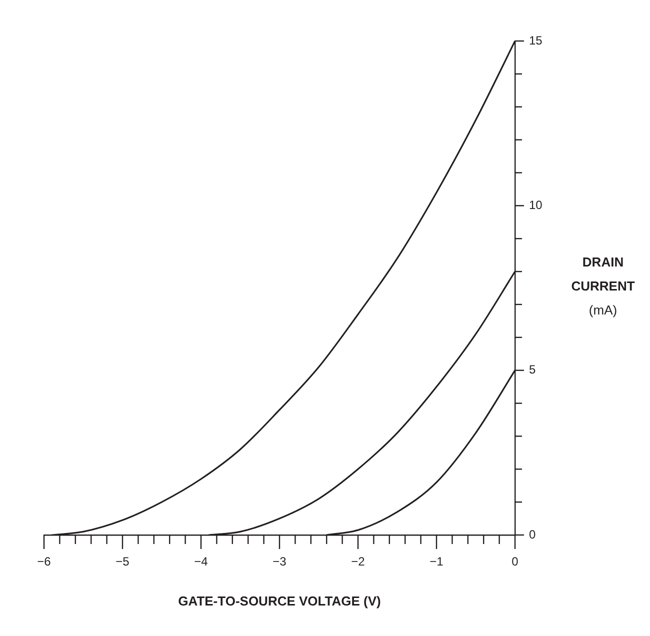  What do you see at coordinates (603, 286) in the screenshot?
I see `y-axis-title: DRAIN CURRENT (mA)` at bounding box center [603, 286].